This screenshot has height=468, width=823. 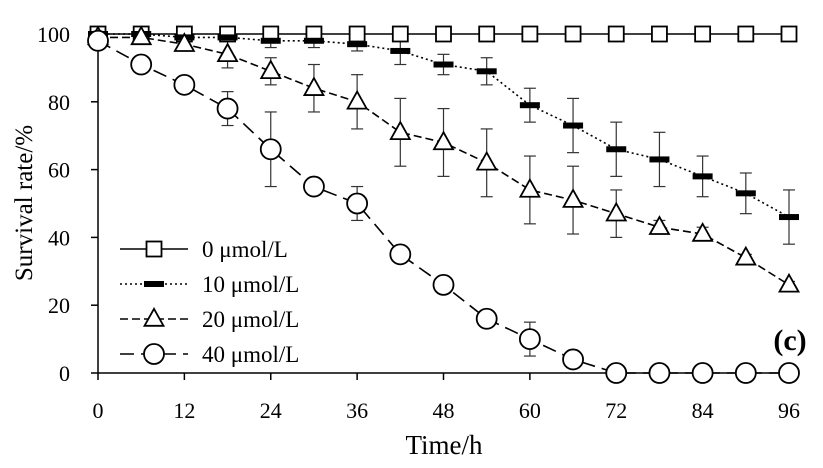 I want to click on legend-label: 40 μmol/L, so click(x=250, y=354).